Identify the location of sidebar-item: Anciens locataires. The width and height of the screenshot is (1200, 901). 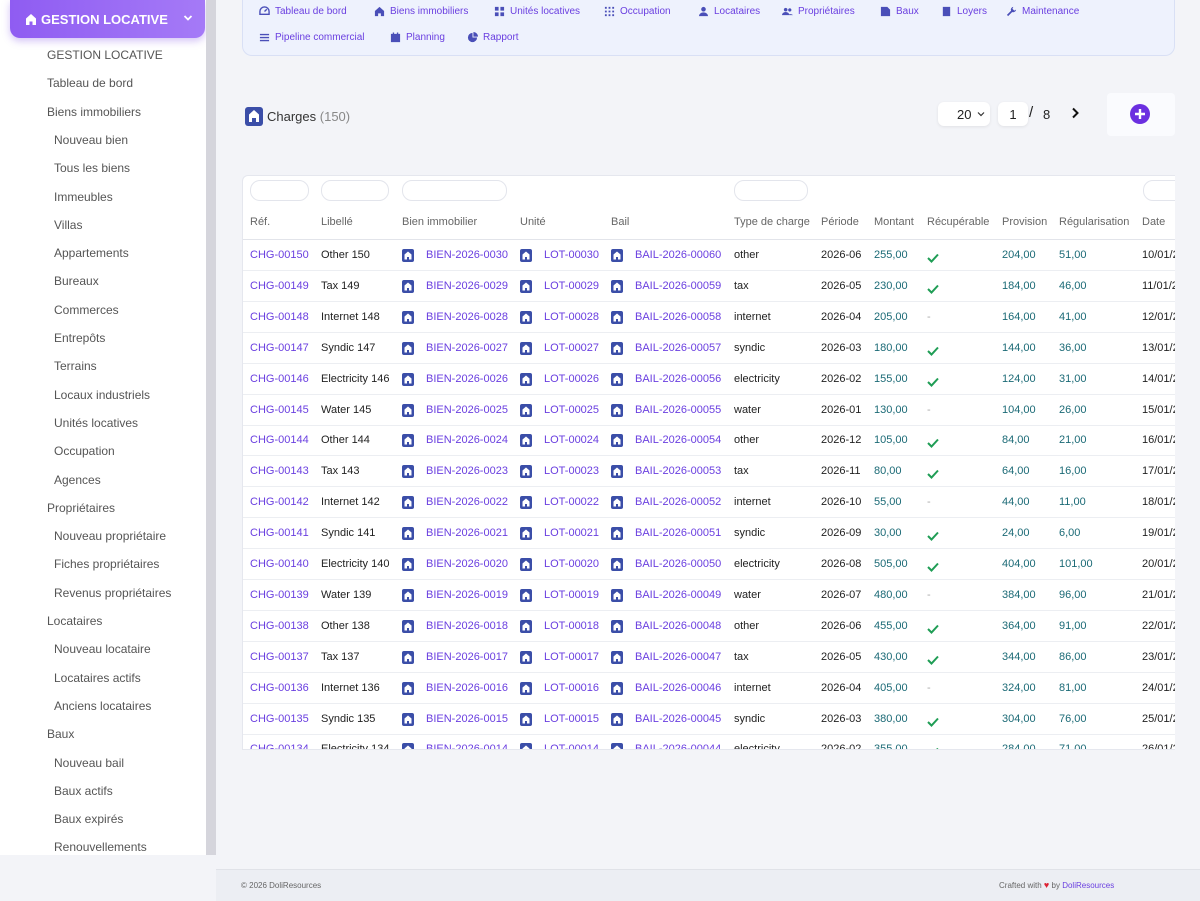
(103, 705).